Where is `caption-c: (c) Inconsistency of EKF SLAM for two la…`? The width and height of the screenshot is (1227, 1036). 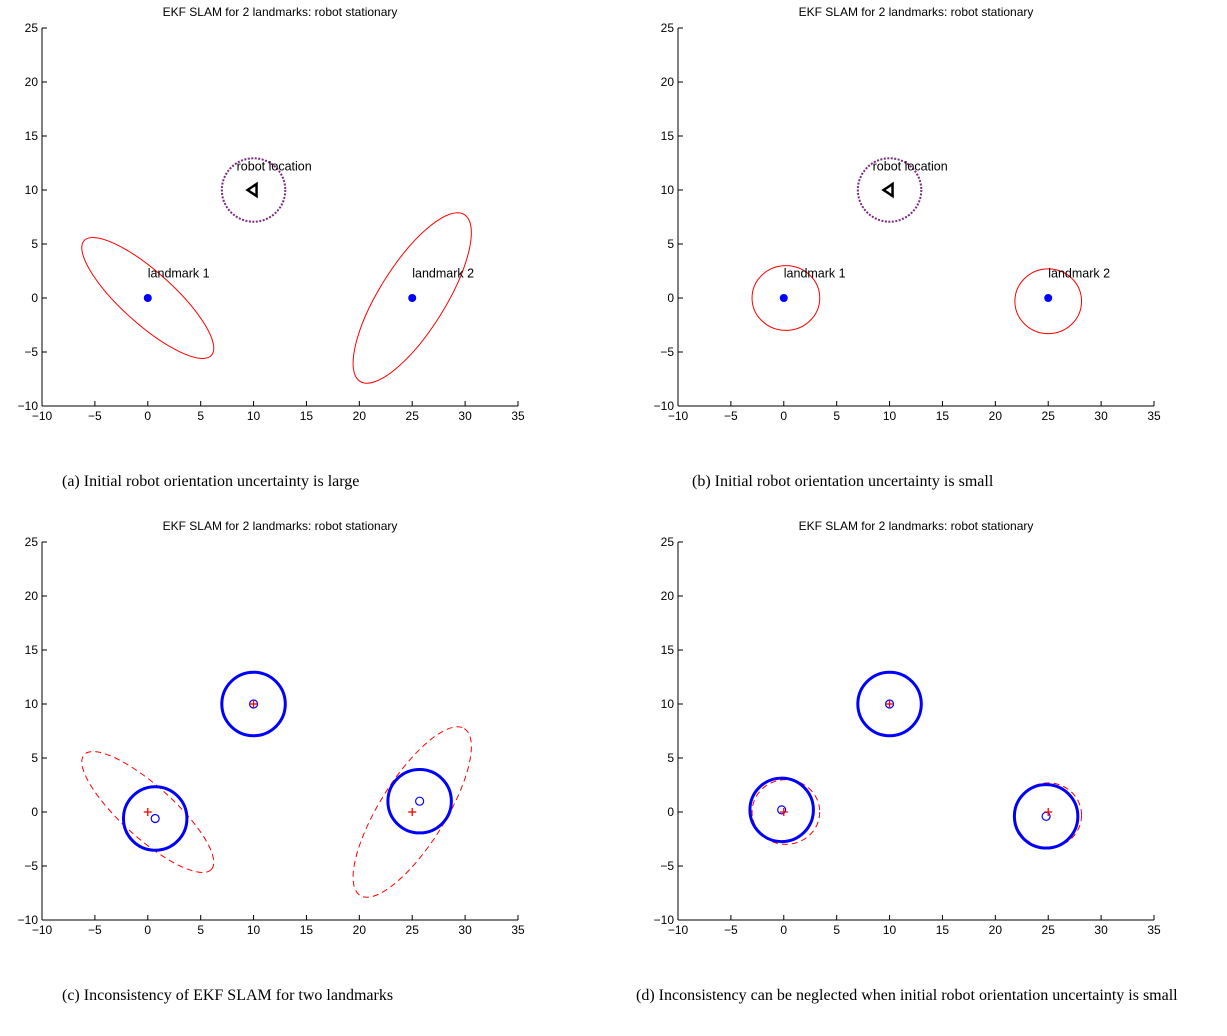 caption-c: (c) Inconsistency of EKF SLAM for two la… is located at coordinates (228, 995).